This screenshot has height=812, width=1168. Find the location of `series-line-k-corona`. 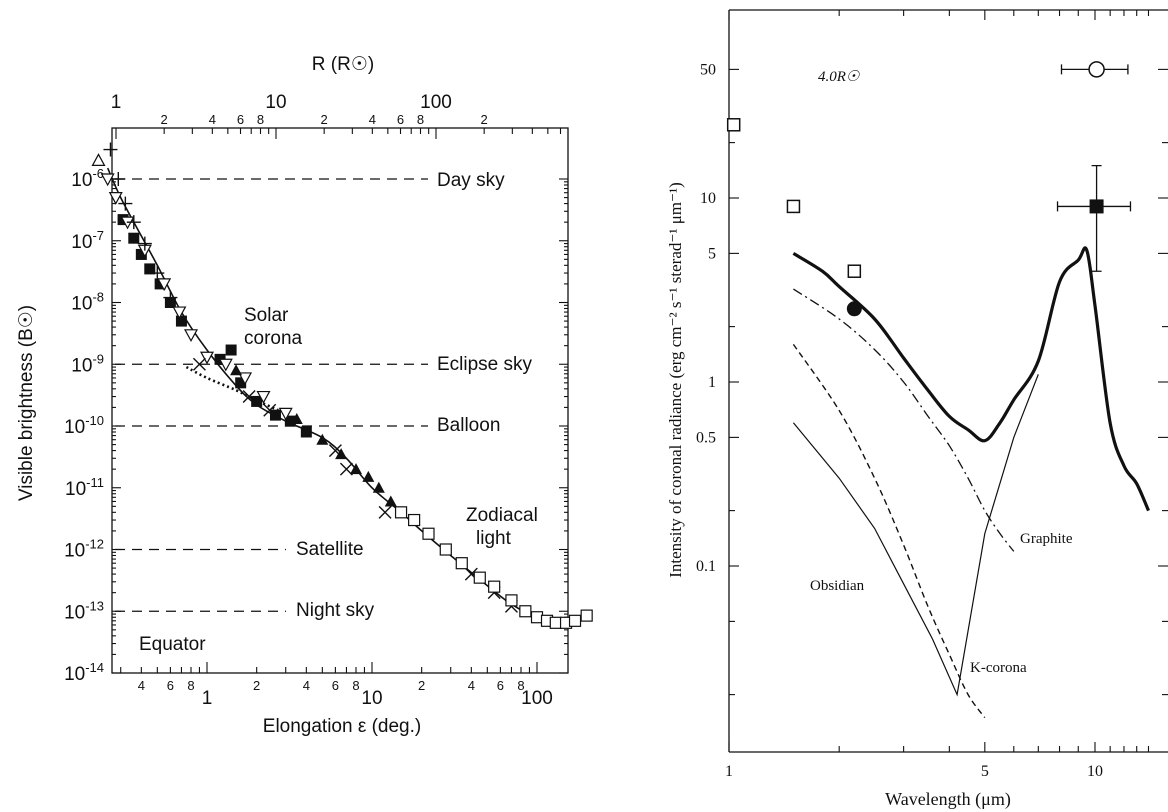

series-line-k-corona is located at coordinates (889, 531).